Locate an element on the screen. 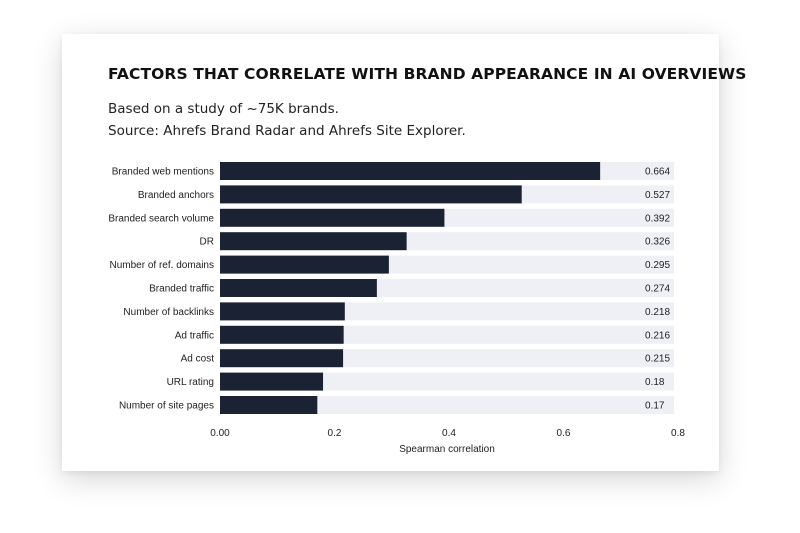 Image resolution: width=800 pixels, height=533 pixels. value-label: 0.664 is located at coordinates (657, 172).